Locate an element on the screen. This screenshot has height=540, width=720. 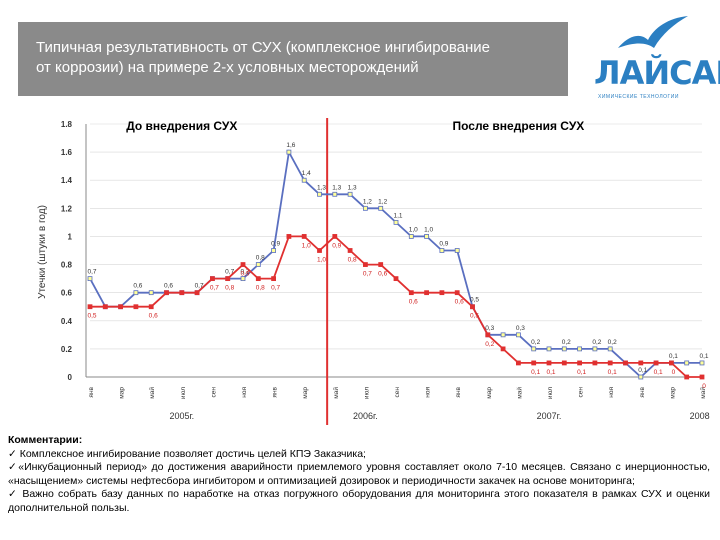
comments-heading: Комментарии: is located at coordinates (45, 440).